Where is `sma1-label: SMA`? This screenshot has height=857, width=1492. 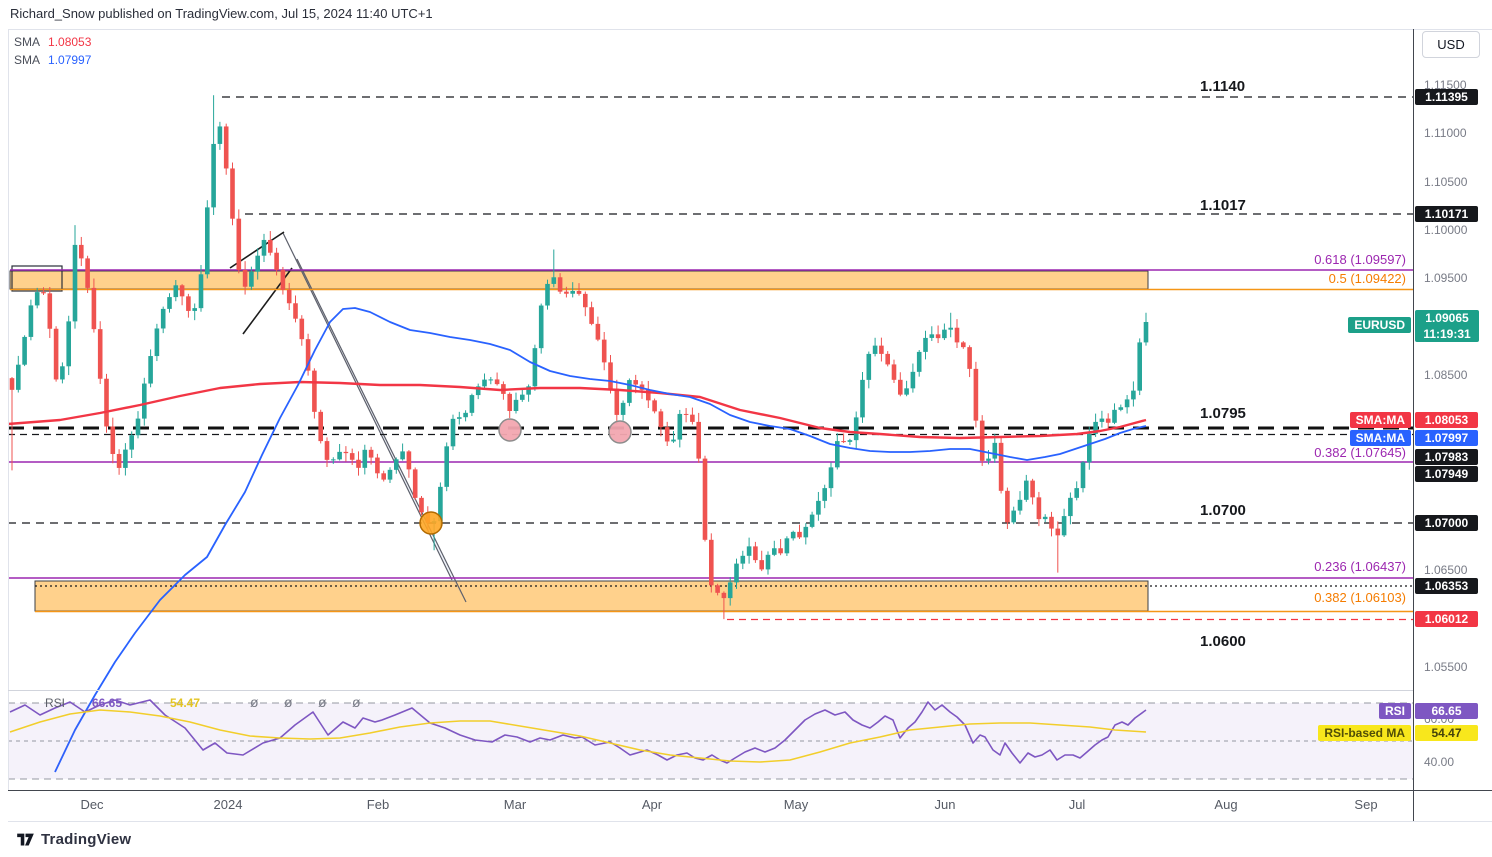
sma1-label: SMA is located at coordinates (27, 42).